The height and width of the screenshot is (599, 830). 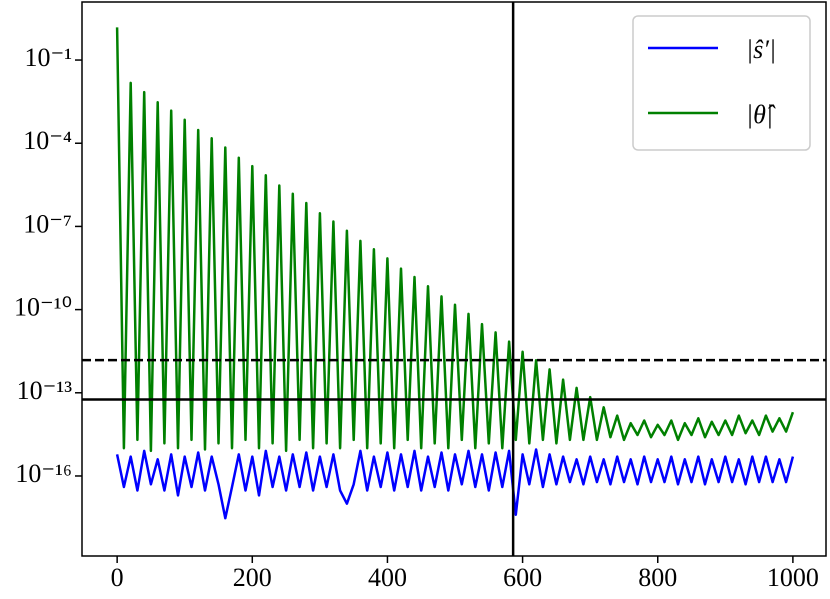 What do you see at coordinates (793, 577) in the screenshot?
I see `x-tick-label: 1000` at bounding box center [793, 577].